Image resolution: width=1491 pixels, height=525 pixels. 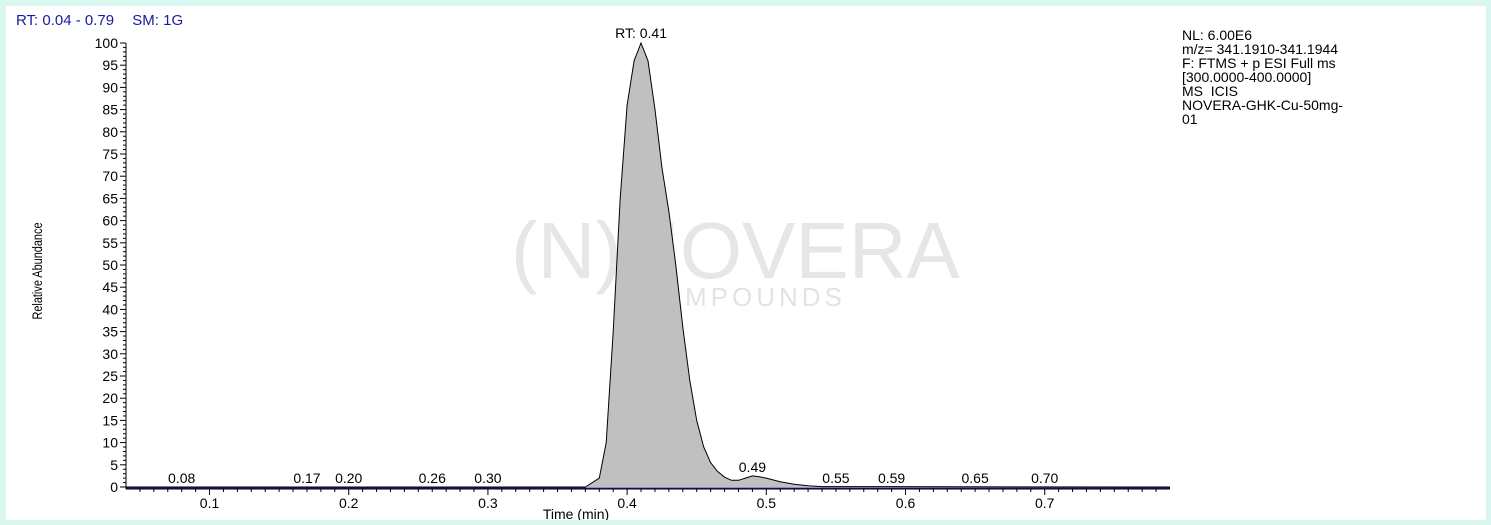 What do you see at coordinates (974, 478) in the screenshot?
I see `peak-label: 0.65` at bounding box center [974, 478].